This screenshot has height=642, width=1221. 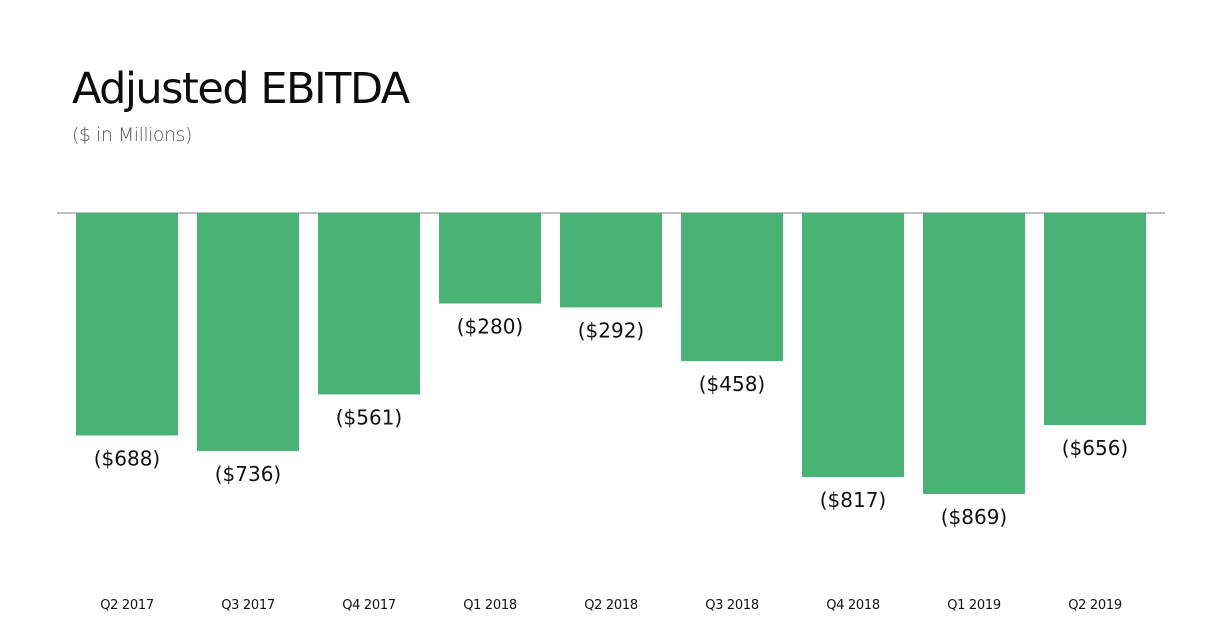 What do you see at coordinates (1095, 605) in the screenshot?
I see `x-tick-label-q2-2019: Q2 2019` at bounding box center [1095, 605].